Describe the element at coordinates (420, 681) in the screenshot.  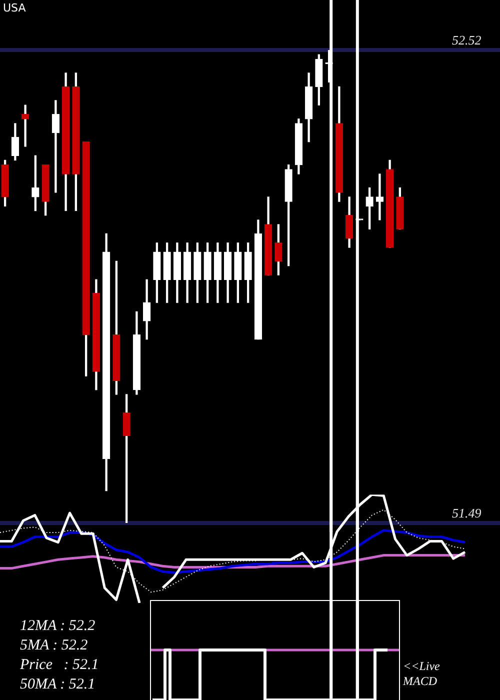
I see `text: MACD` at that location.